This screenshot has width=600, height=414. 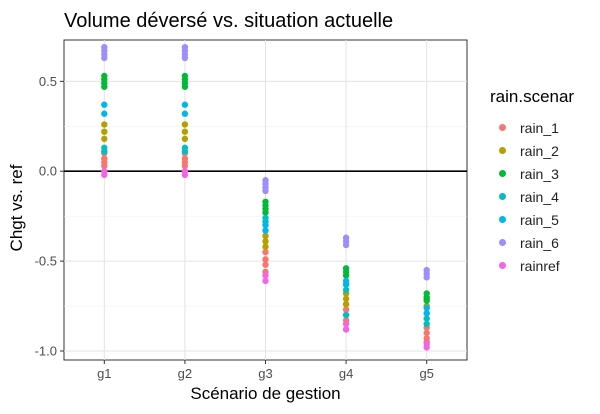 What do you see at coordinates (49, 216) in the screenshot?
I see `y-axis-ticks: 0.5 0.0 -0.5 -1.0` at bounding box center [49, 216].